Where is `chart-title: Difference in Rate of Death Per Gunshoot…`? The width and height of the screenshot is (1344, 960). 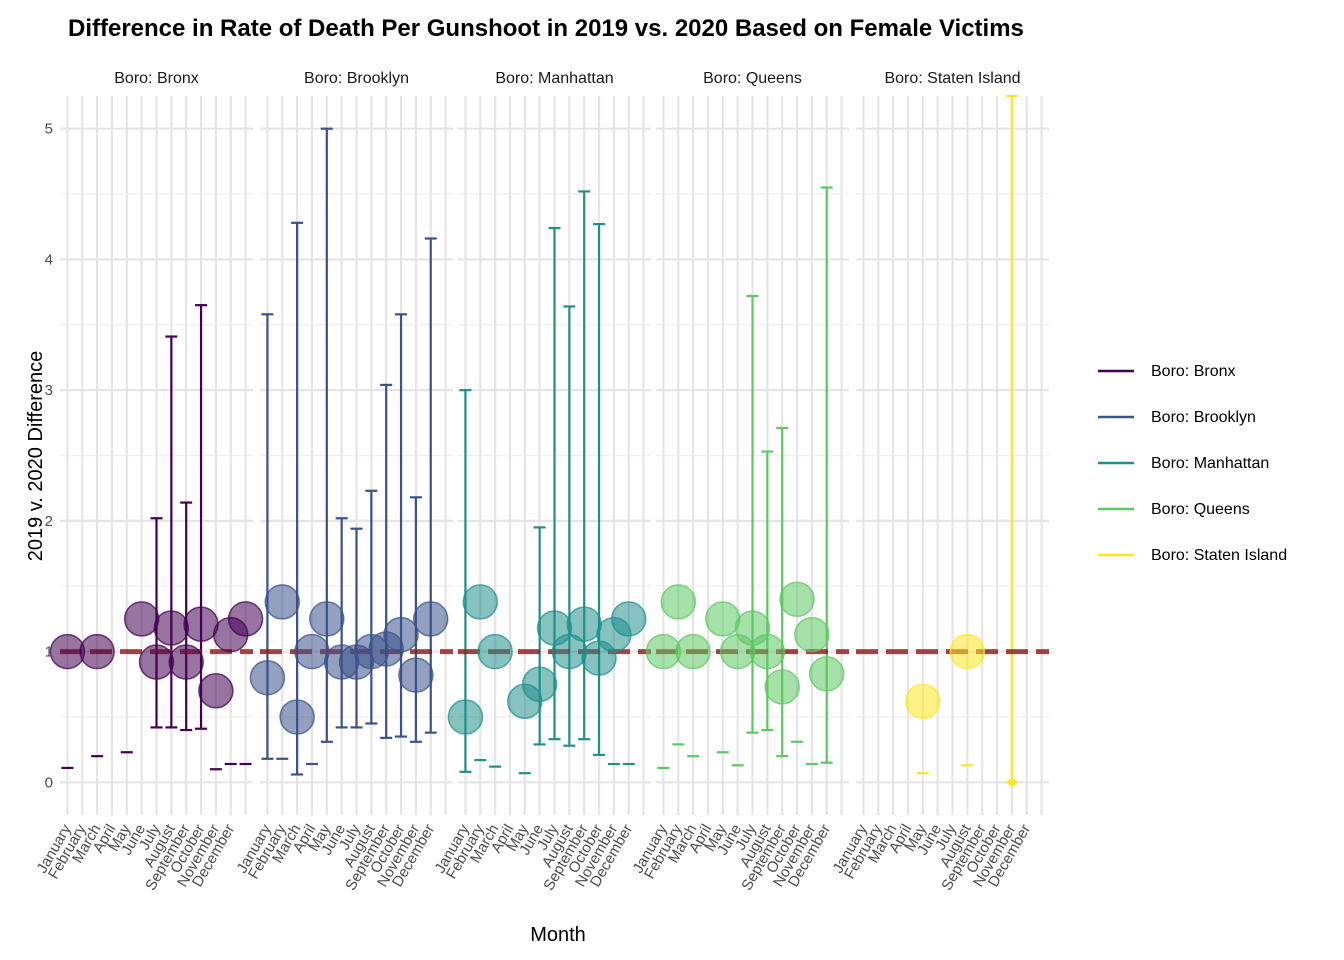
chart-title: Difference in Rate of Death Per Gunshoot… is located at coordinates (546, 28).